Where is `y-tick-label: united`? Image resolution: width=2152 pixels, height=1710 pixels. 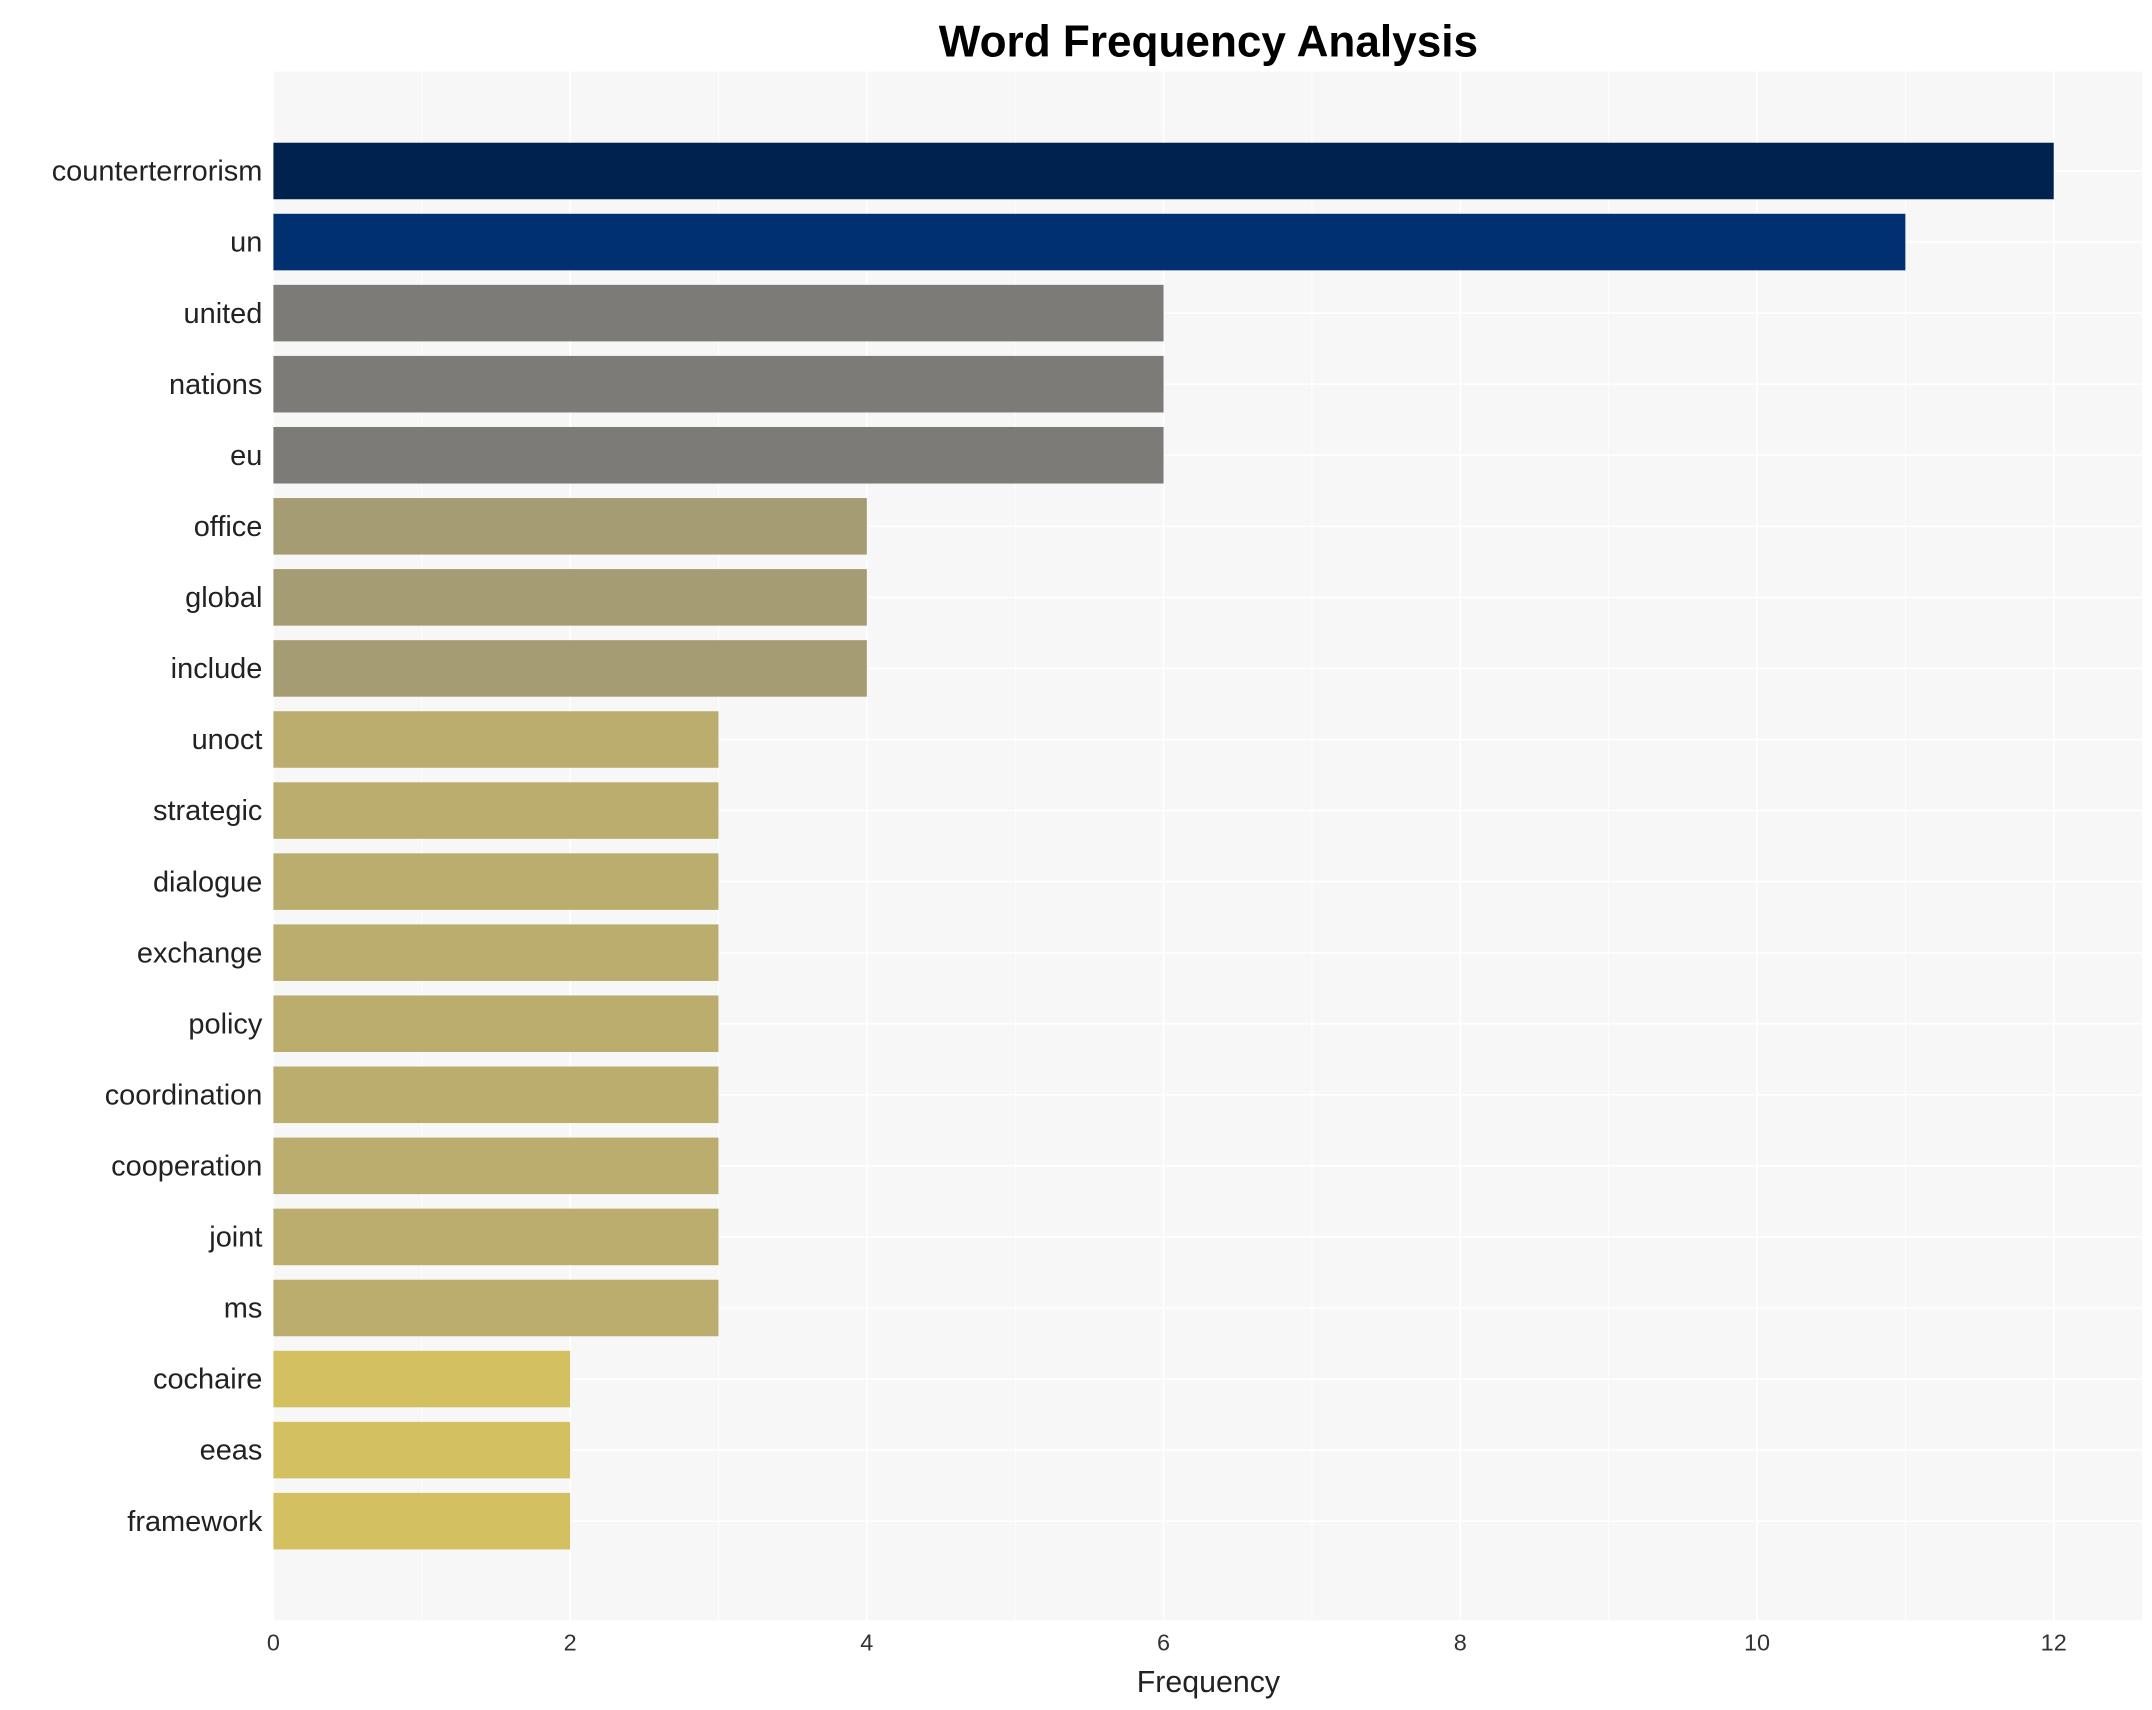 y-tick-label: united is located at coordinates (223, 314).